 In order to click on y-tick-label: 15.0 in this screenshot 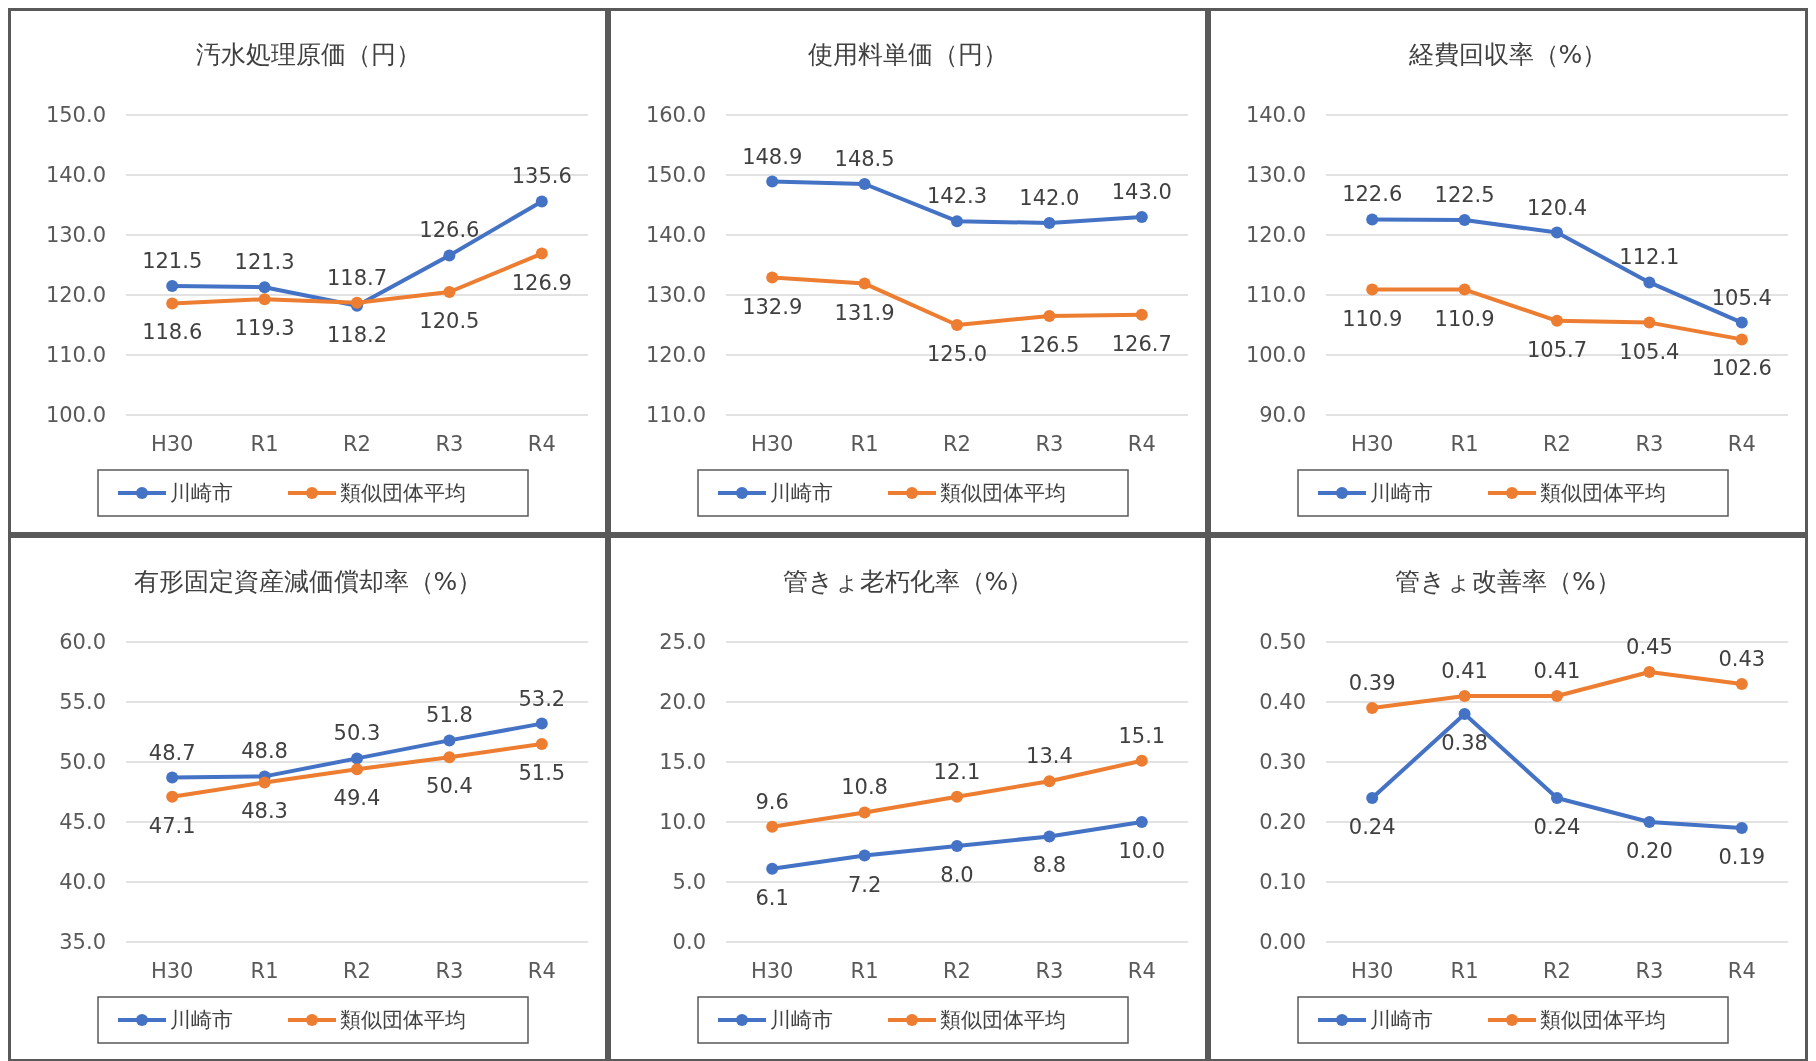, I will do `click(682, 762)`.